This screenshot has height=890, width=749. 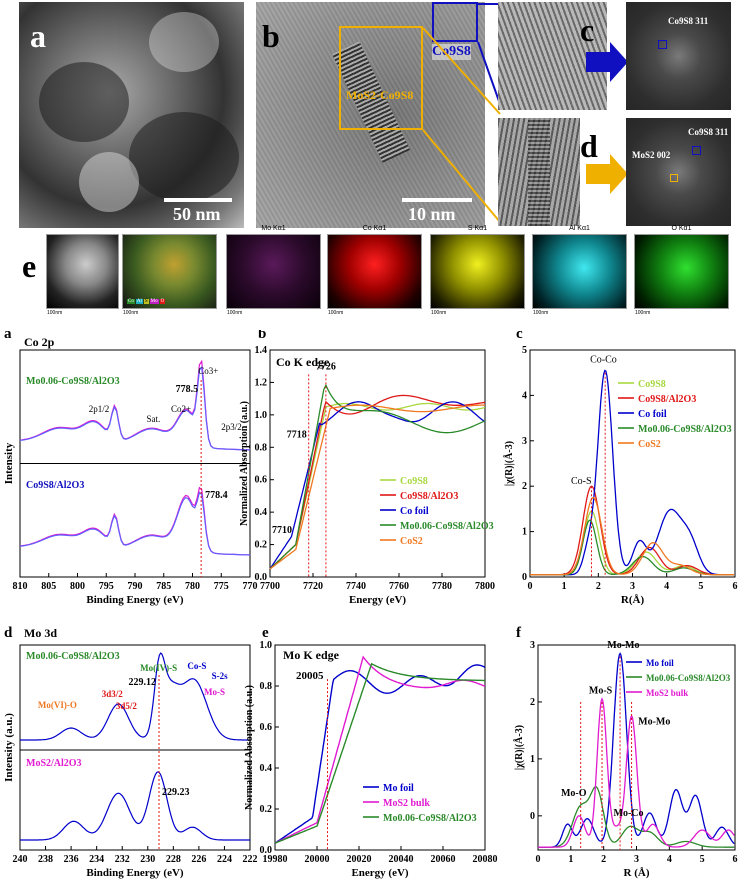 What do you see at coordinates (374, 271) in the screenshot?
I see `co-map` at bounding box center [374, 271].